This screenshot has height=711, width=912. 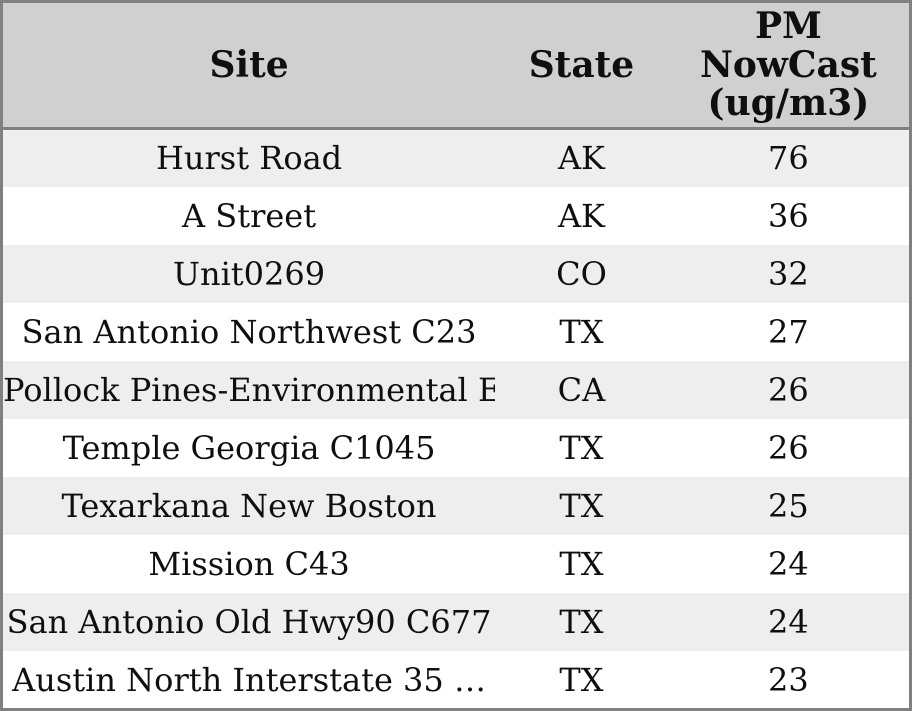 I want to click on site-cell: Temple Georgia C1045, so click(x=249, y=448).